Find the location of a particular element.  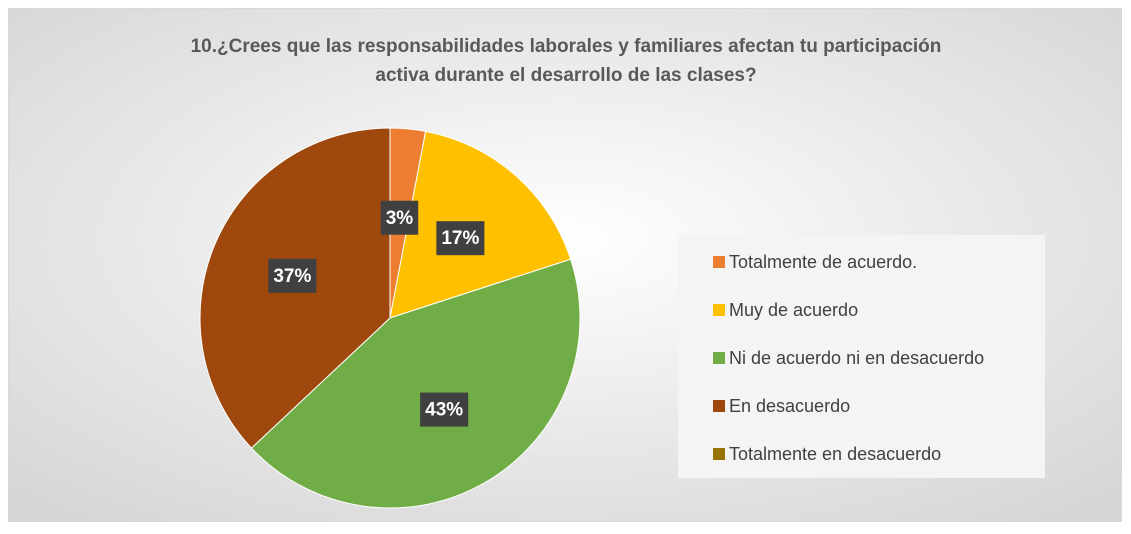

data-label: 43% is located at coordinates (444, 409).